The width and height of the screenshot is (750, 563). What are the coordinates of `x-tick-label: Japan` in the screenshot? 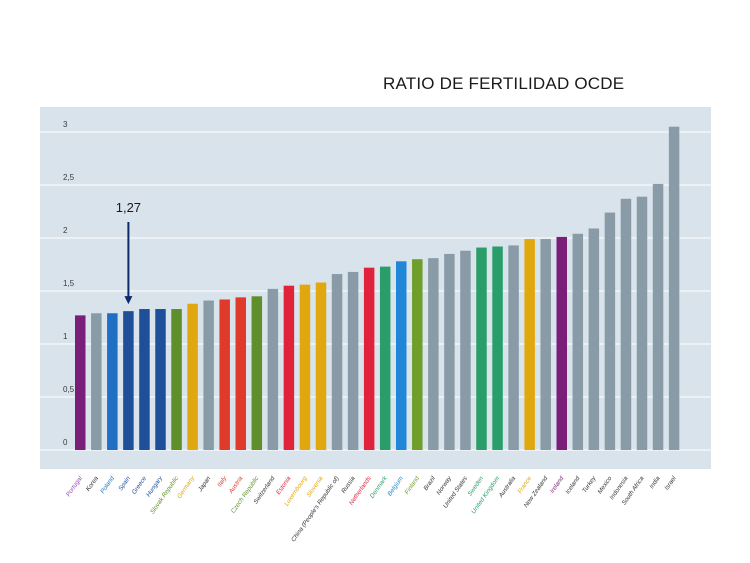 It's located at (204, 484).